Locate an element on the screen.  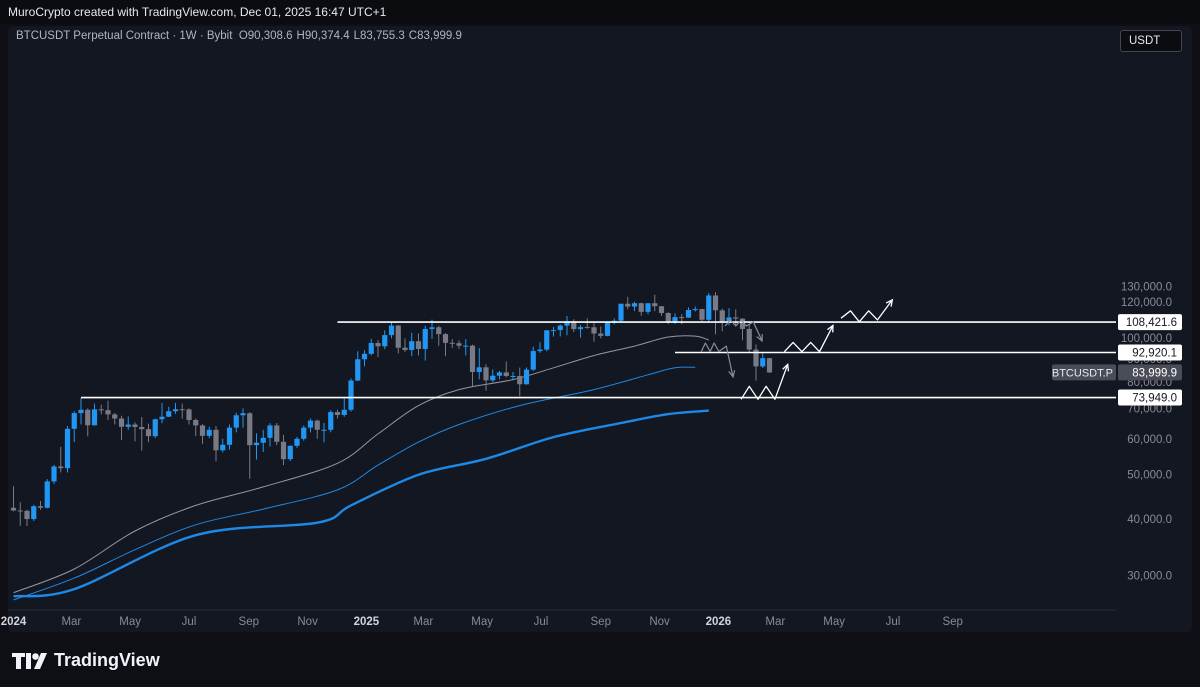
symbol-name: BTCUSDT Perpetual Contract · 1W · Bybit is located at coordinates (124, 36).